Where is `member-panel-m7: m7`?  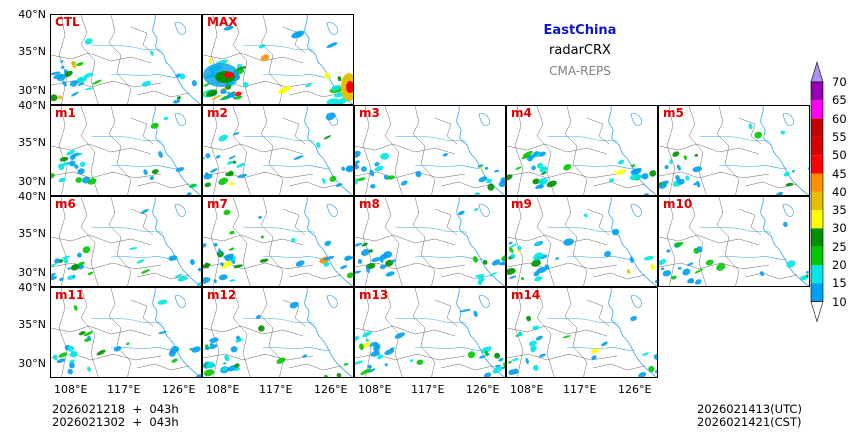
member-panel-m7: m7 is located at coordinates (278, 241).